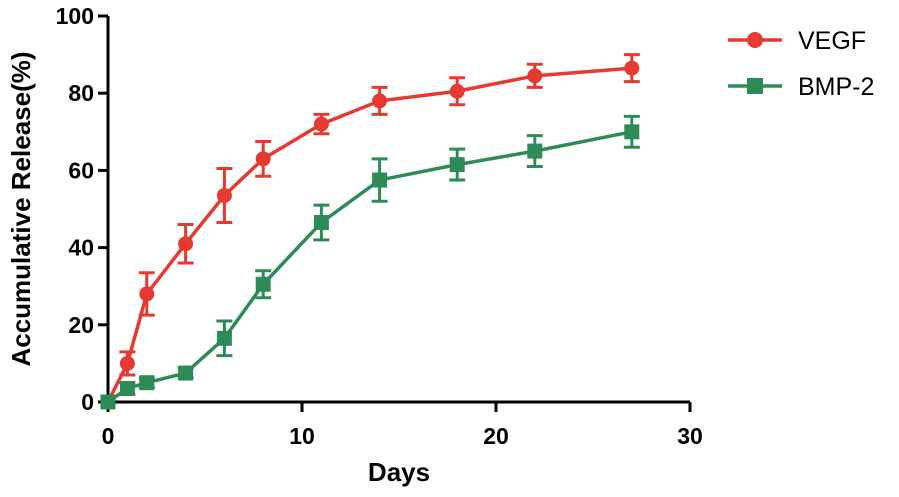  What do you see at coordinates (81, 248) in the screenshot?
I see `y-tick-label: 40` at bounding box center [81, 248].